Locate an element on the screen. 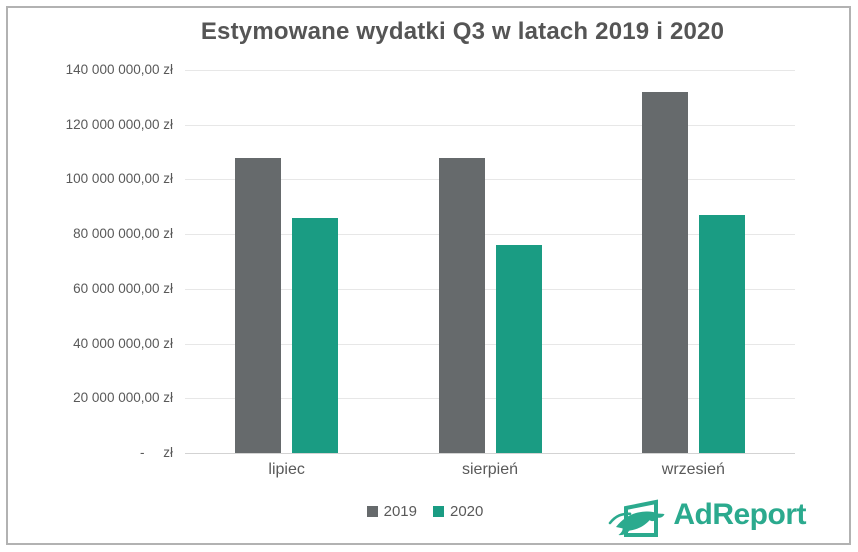  x-axis-labels: lipiec sierpień wrzesień is located at coordinates (490, 472).